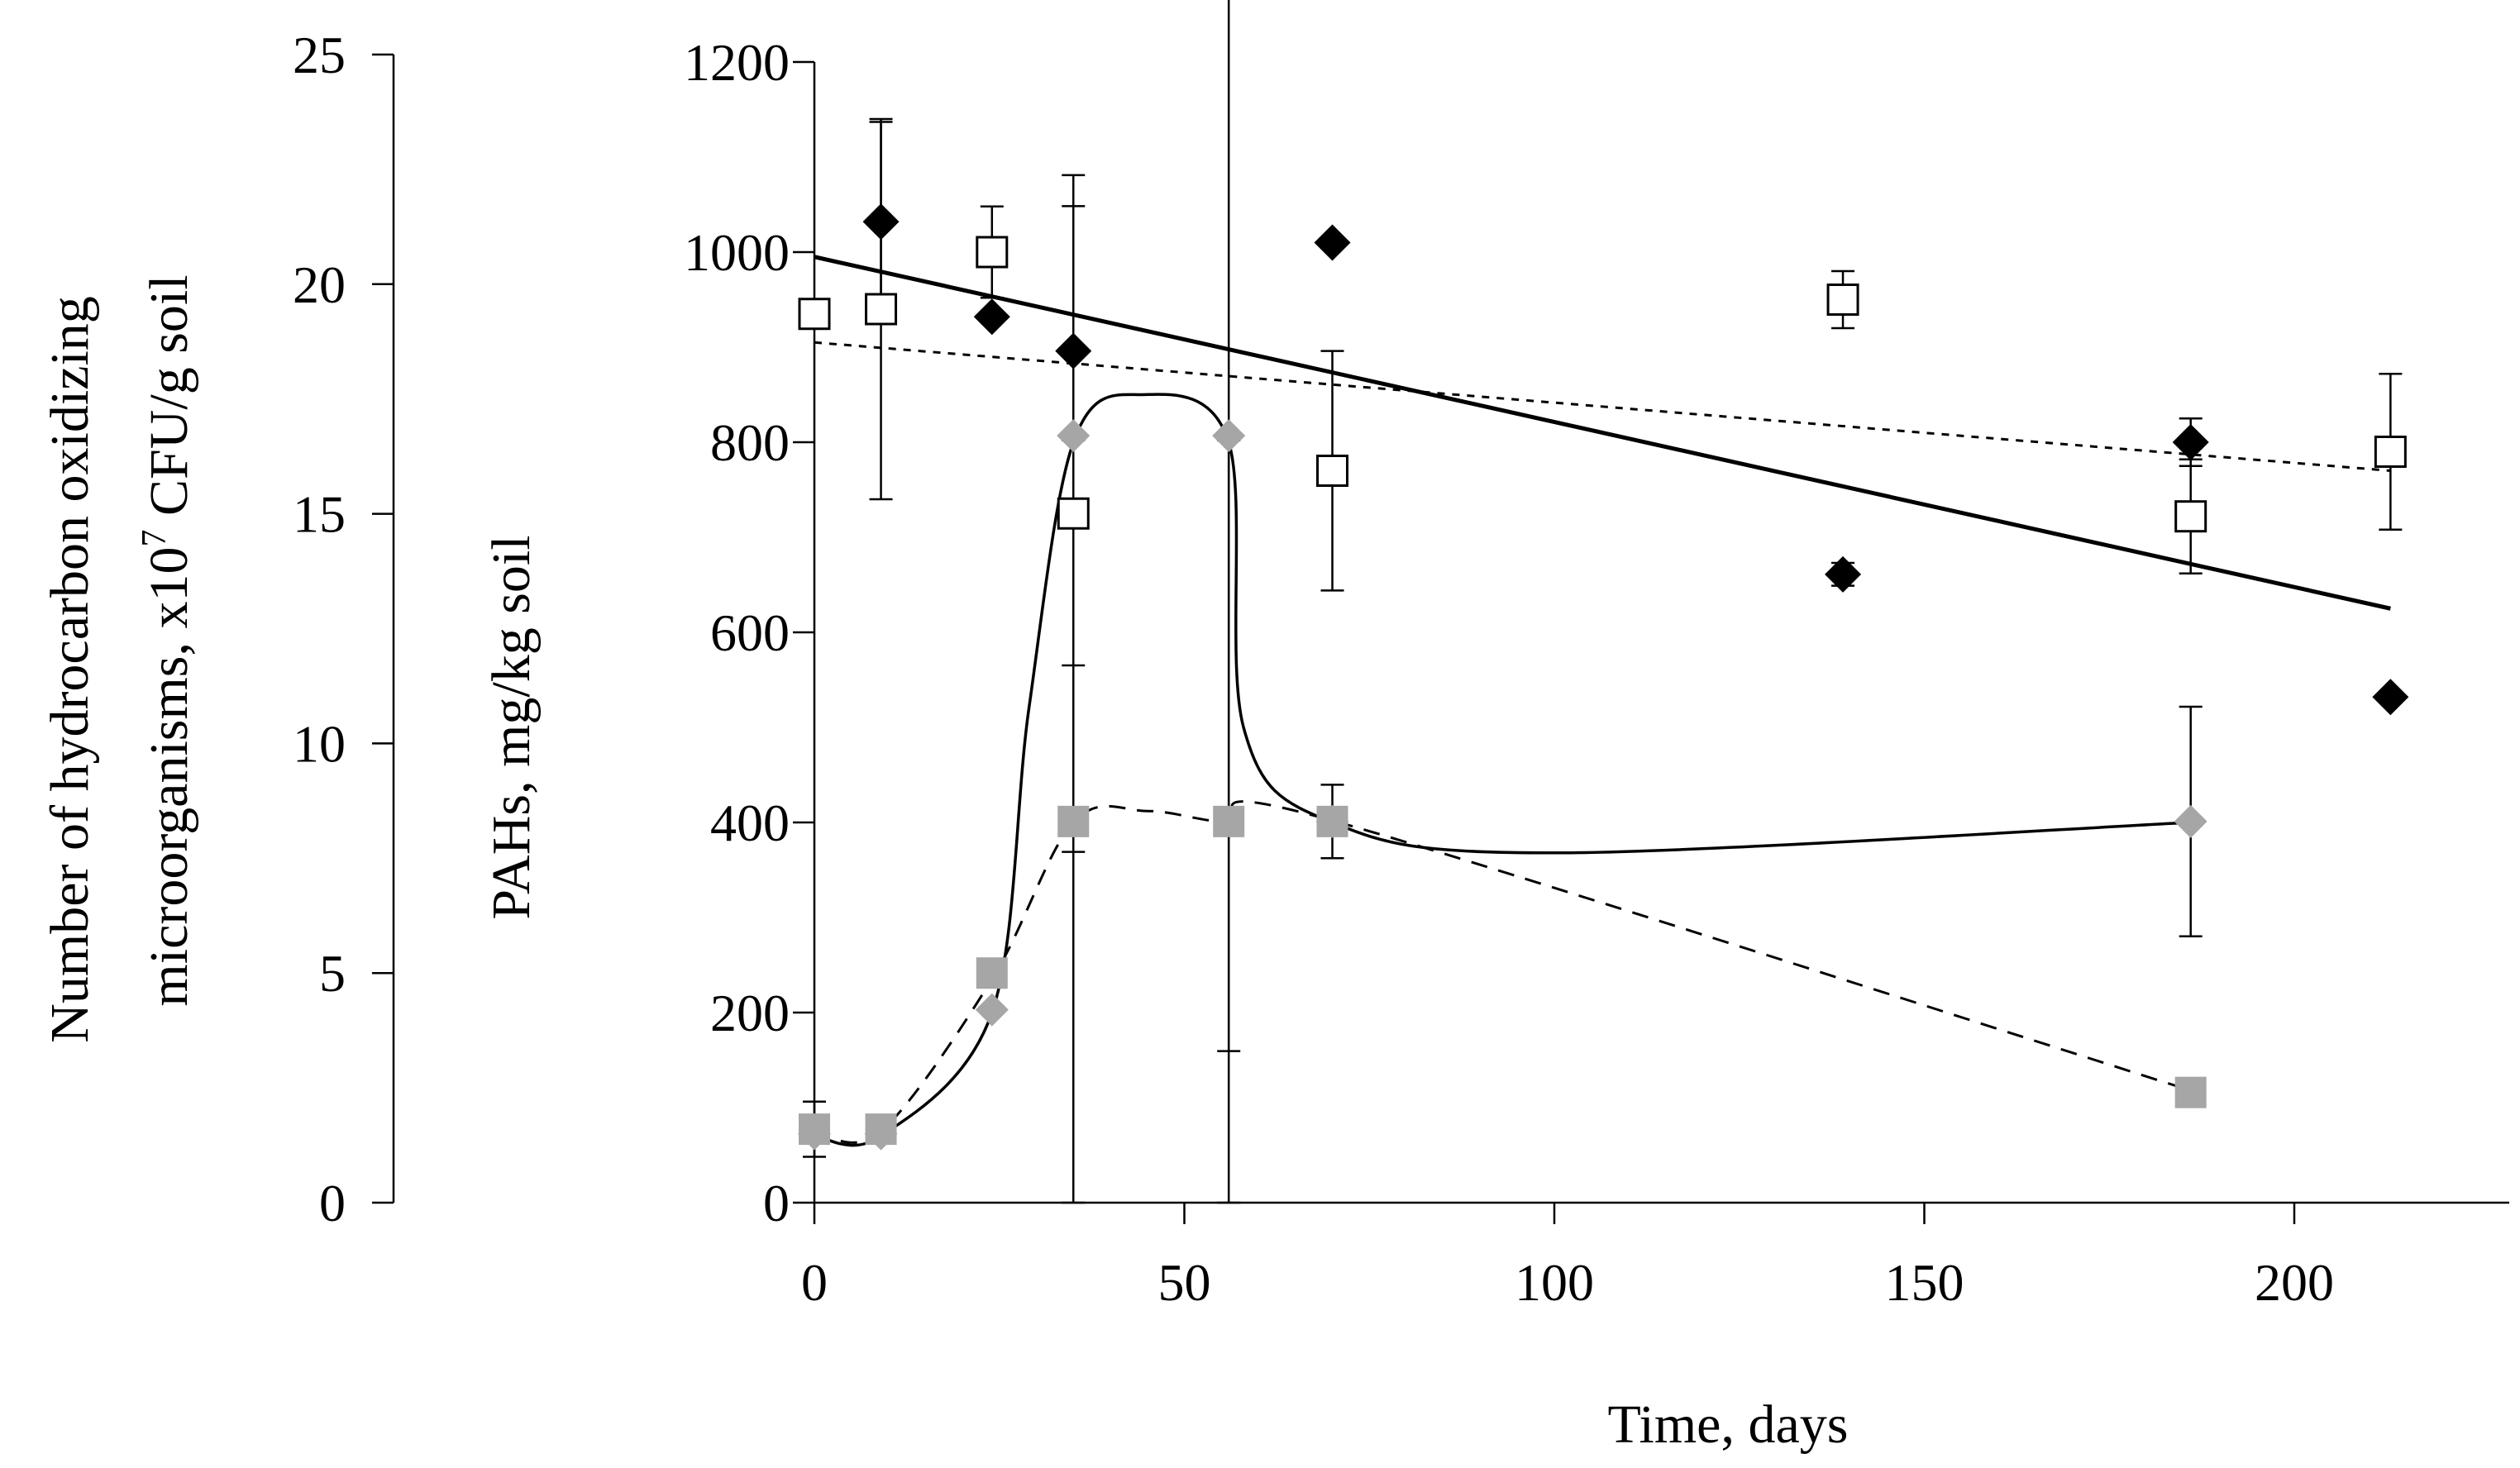  I want to click on microorganisms-axis-title-sup: 7, so click(155, 538).